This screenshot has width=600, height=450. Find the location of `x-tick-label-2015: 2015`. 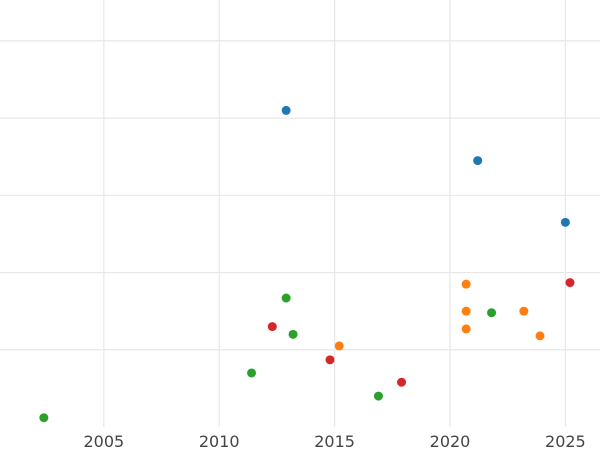

x-tick-label-2015: 2015 is located at coordinates (334, 441).